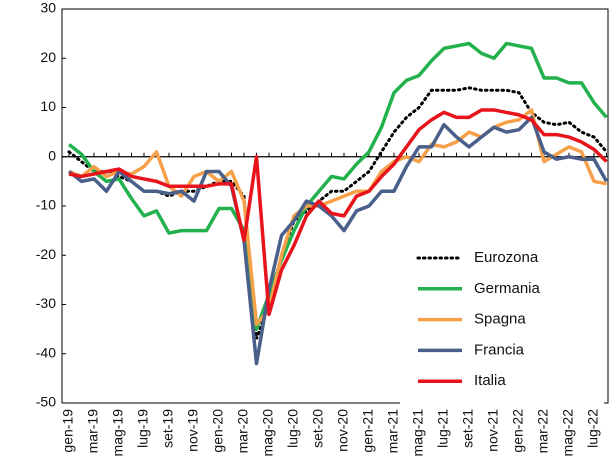 The height and width of the screenshot is (468, 612). What do you see at coordinates (46, 205) in the screenshot?
I see `y-tick-label: -10` at bounding box center [46, 205].